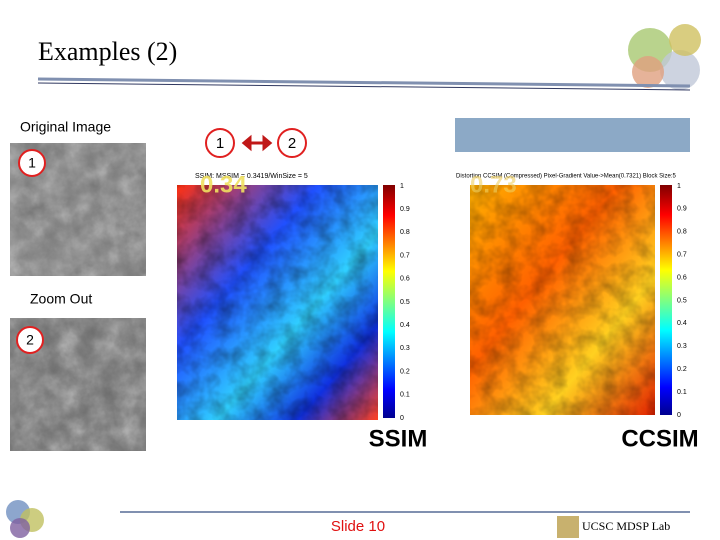  I want to click on score: 0.73, so click(493, 184).